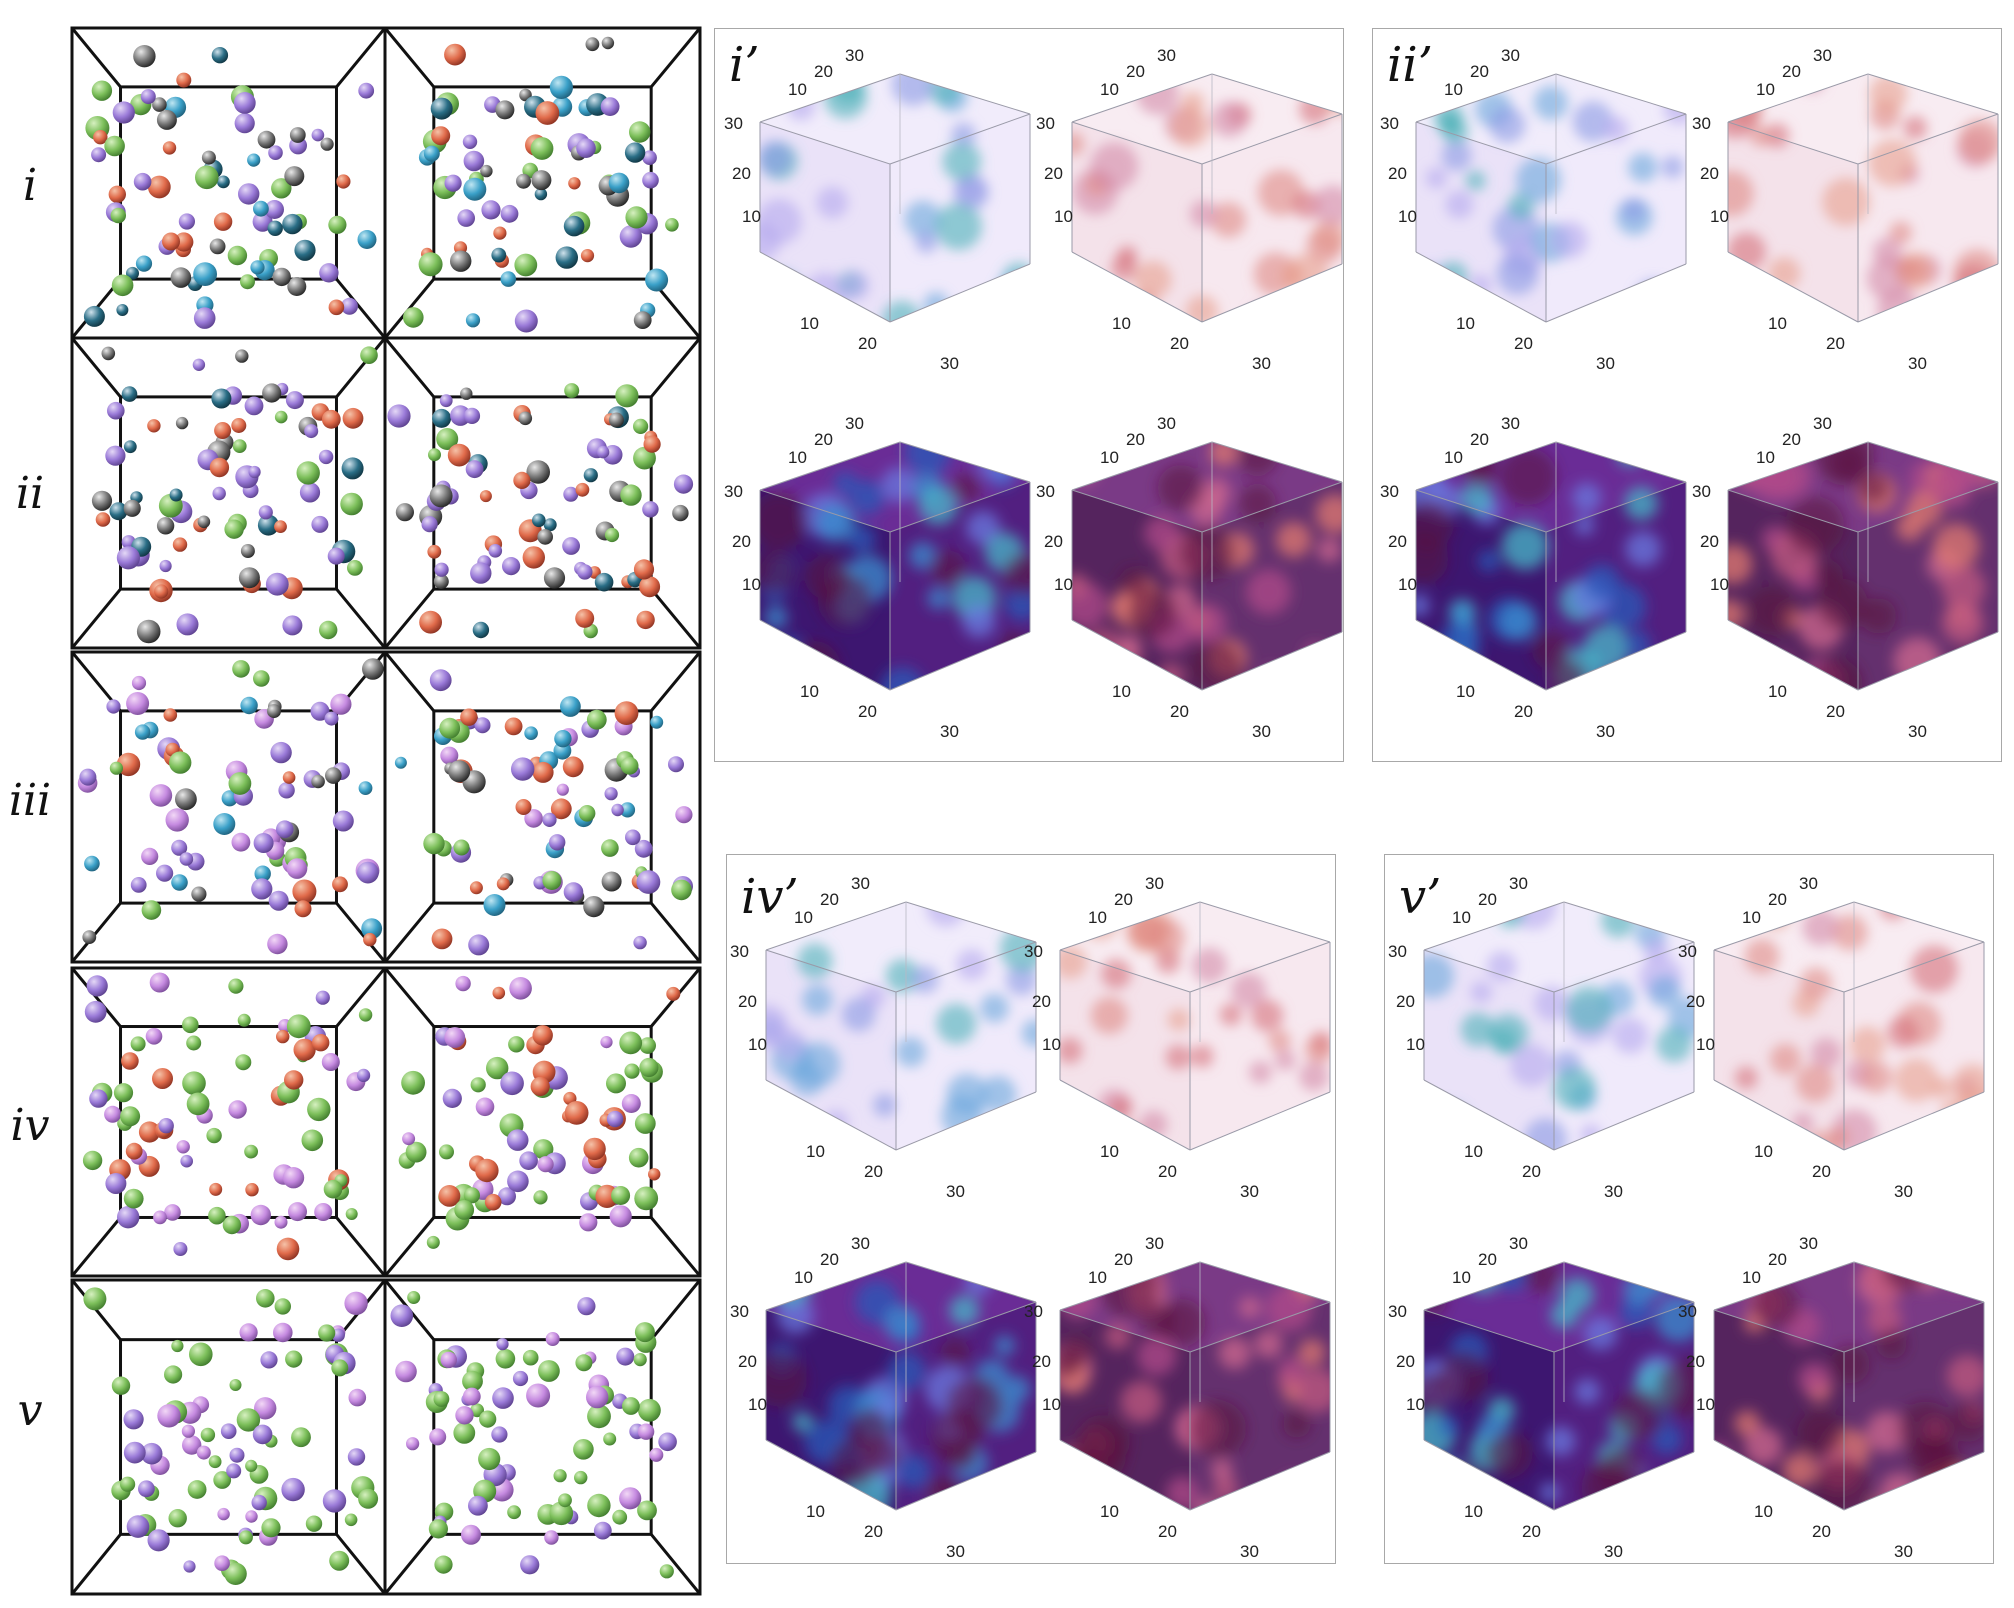  What do you see at coordinates (542, 1122) in the screenshot?
I see `particle-box-r4-c2` at bounding box center [542, 1122].